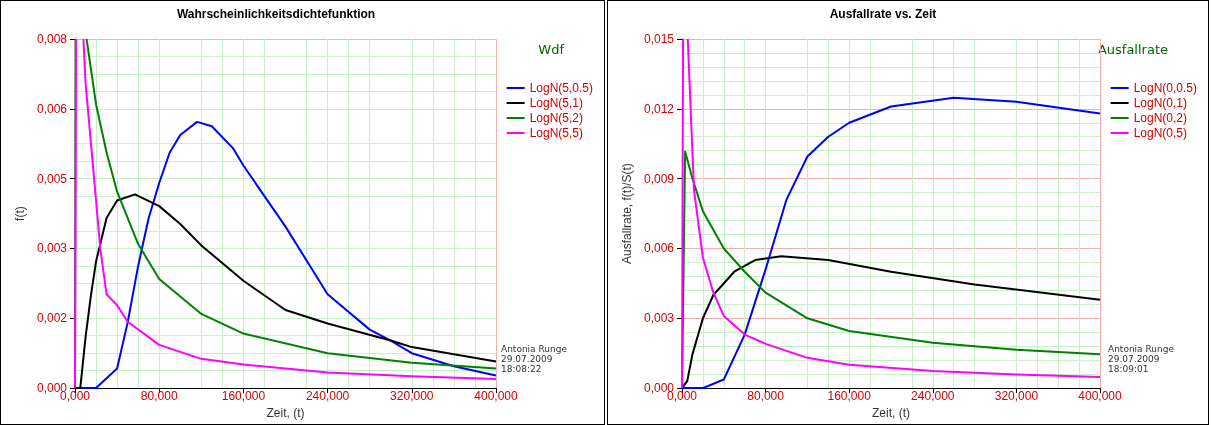 The height and width of the screenshot is (425, 1211). I want to click on legend-title: Ausfallrate, so click(1132, 49).